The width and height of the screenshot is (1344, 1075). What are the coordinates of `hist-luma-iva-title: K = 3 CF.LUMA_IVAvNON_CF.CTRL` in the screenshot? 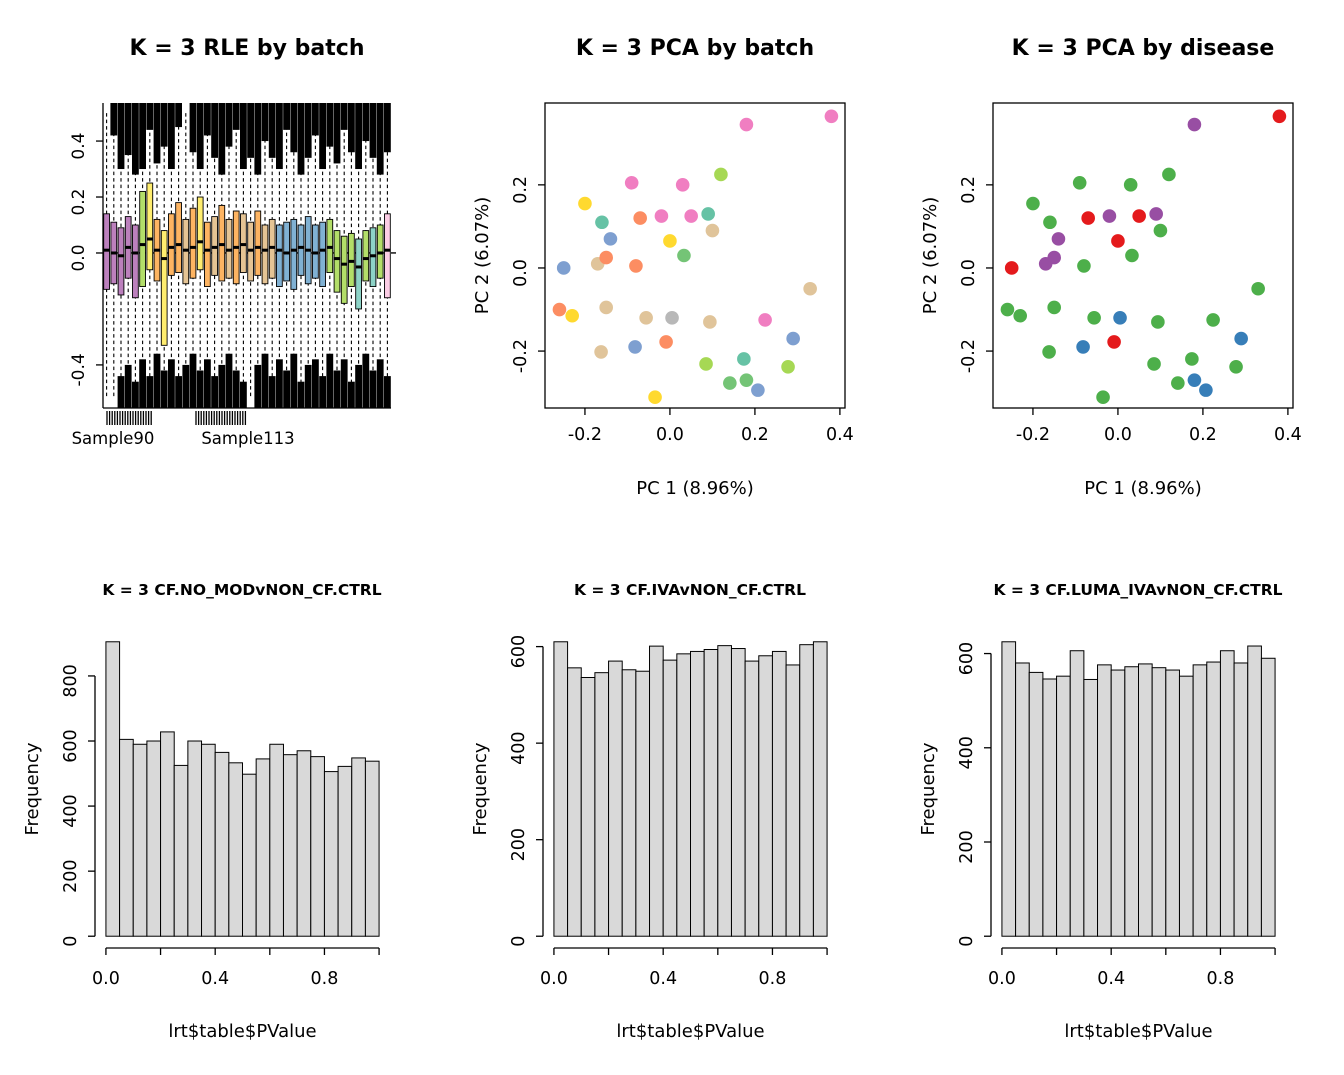 It's located at (1138, 590).